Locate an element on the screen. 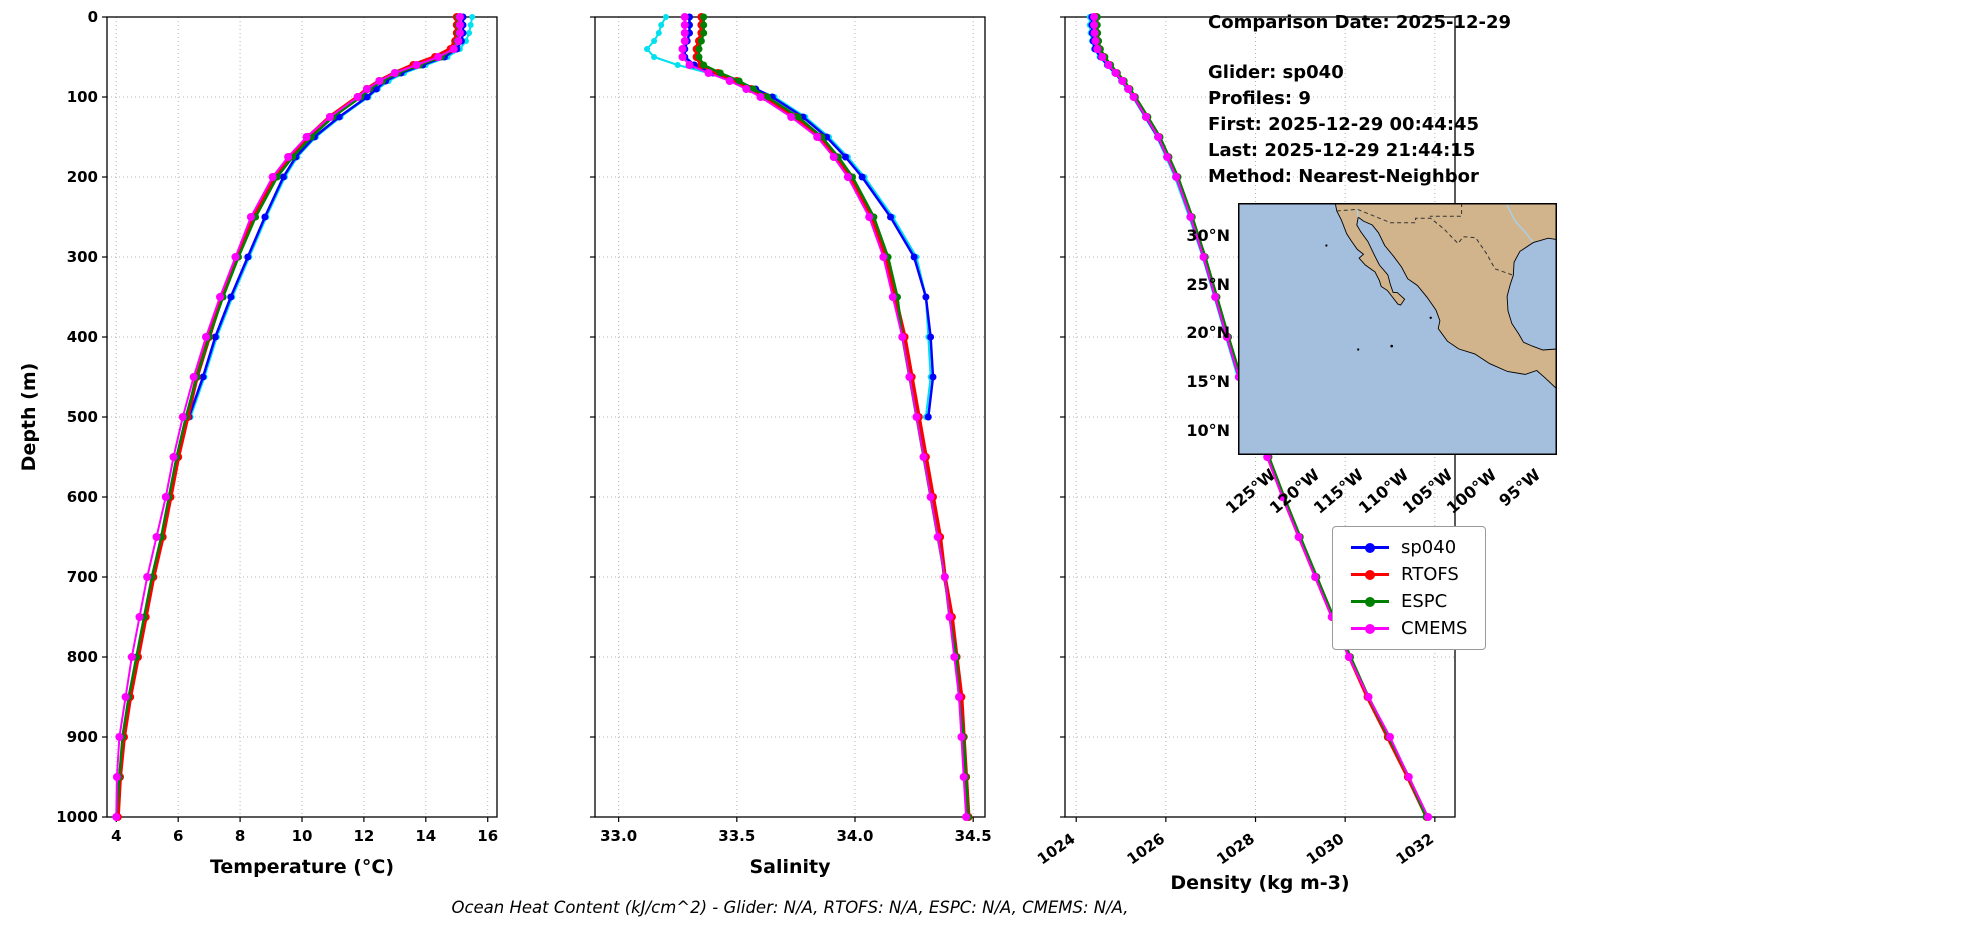 Image resolution: width=1978 pixels, height=934 pixels. comparison-date: Comparison Date: 2025-12-29 is located at coordinates (1360, 22).